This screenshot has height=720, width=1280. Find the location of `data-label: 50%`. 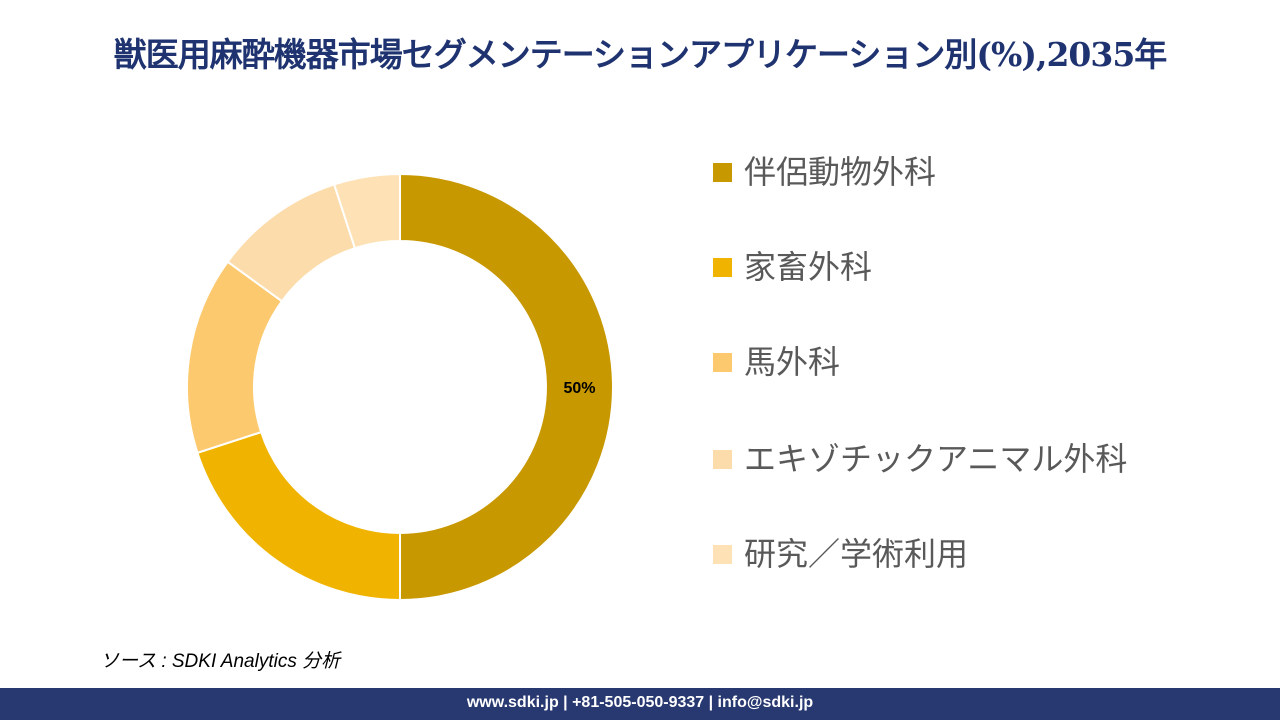

data-label: 50% is located at coordinates (579, 388).